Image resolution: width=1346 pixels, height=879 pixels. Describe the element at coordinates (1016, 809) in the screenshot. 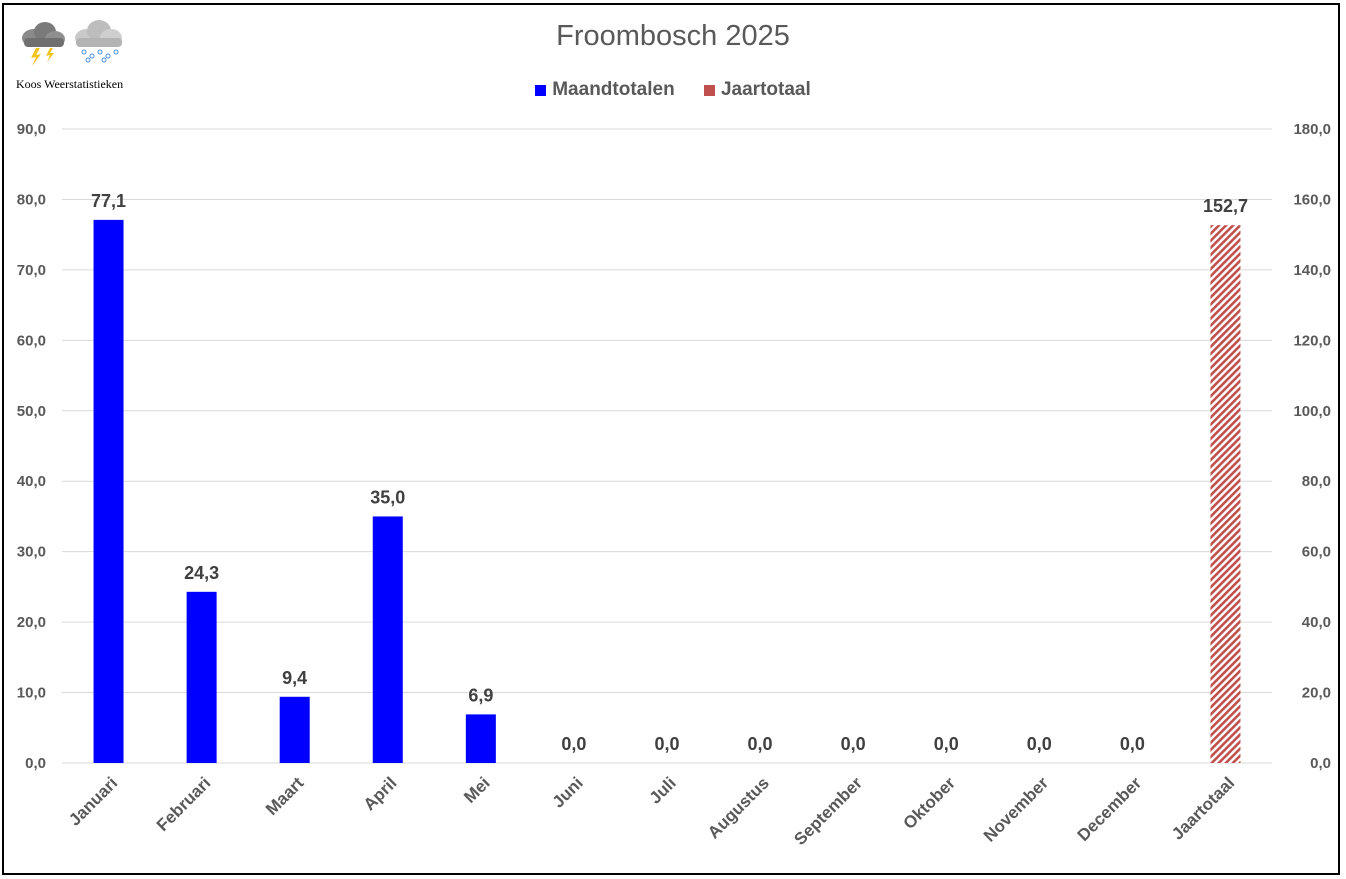

I see `x-category-label: November` at that location.